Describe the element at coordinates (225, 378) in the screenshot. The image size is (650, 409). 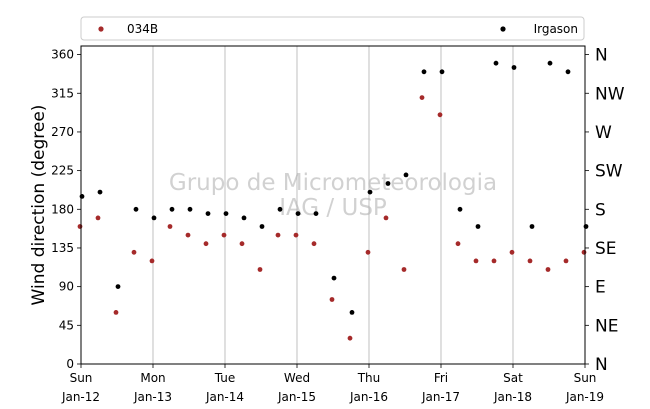
I see `x-tick-label-day: Tue` at that location.